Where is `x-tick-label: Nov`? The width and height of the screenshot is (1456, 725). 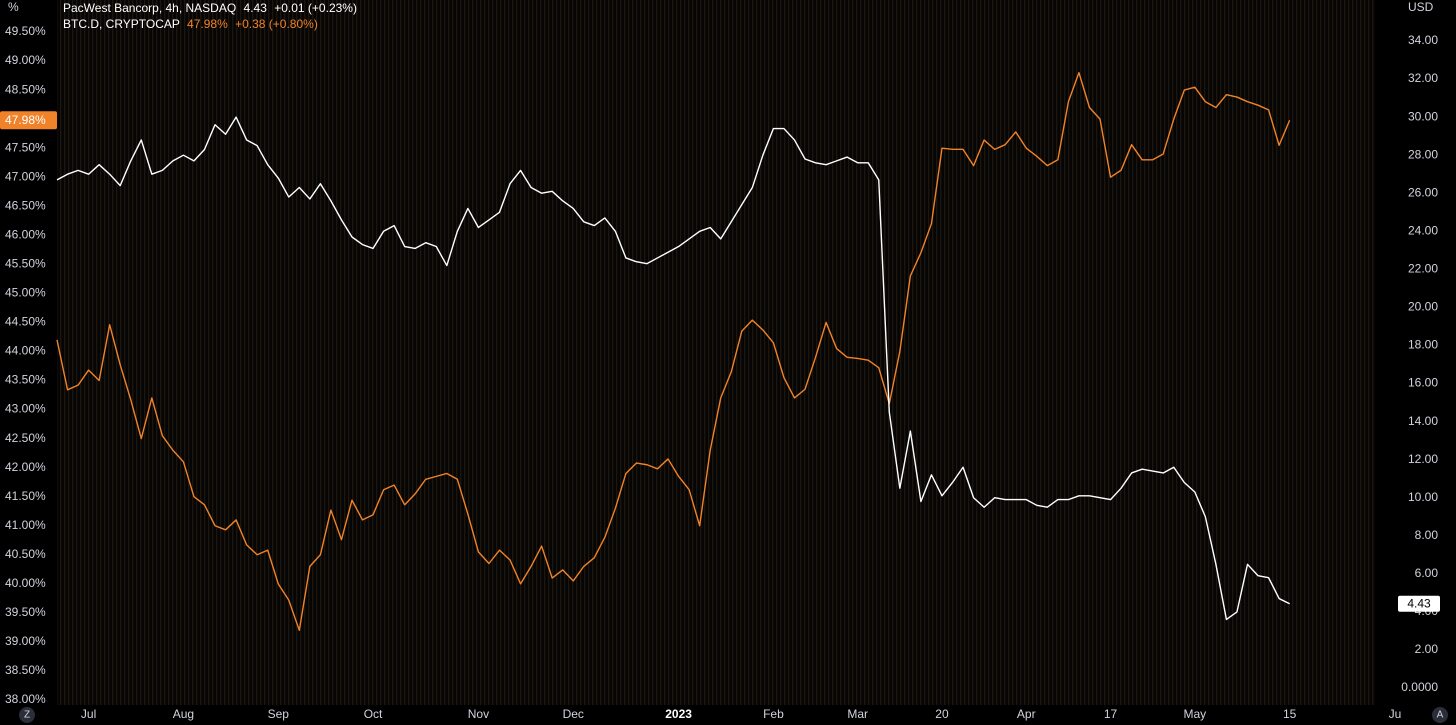
x-tick-label: Nov is located at coordinates (478, 714).